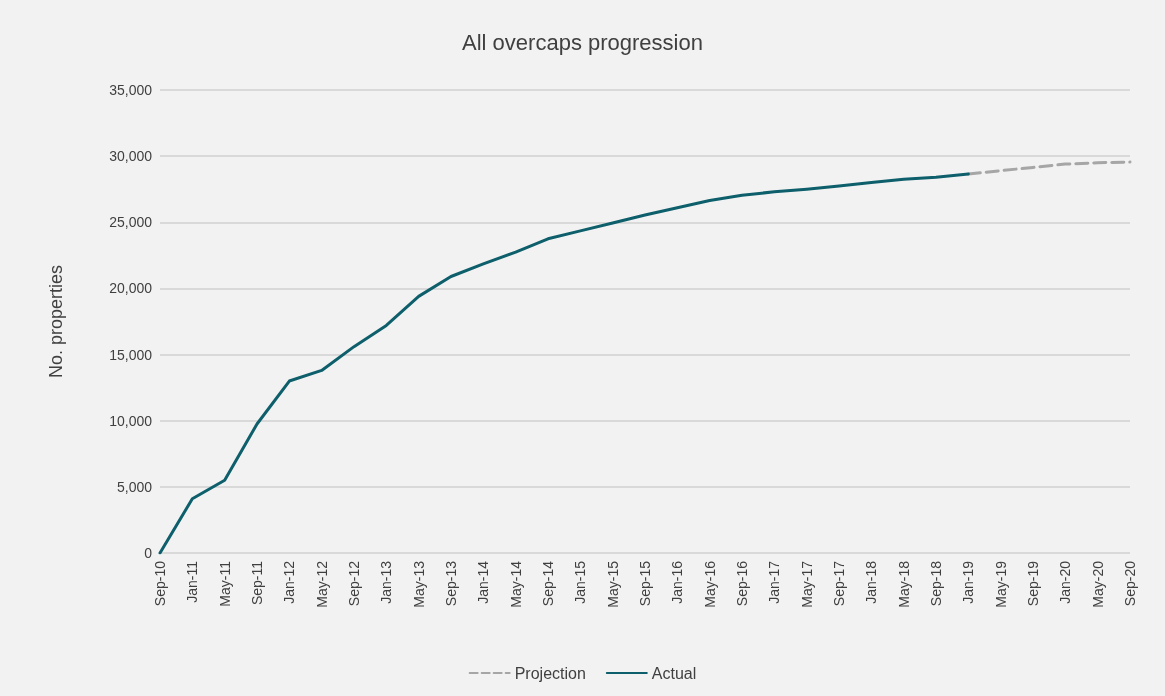 This screenshot has width=1165, height=696. Describe the element at coordinates (257, 583) in the screenshot. I see `x-tick-label: Sep-11` at that location.